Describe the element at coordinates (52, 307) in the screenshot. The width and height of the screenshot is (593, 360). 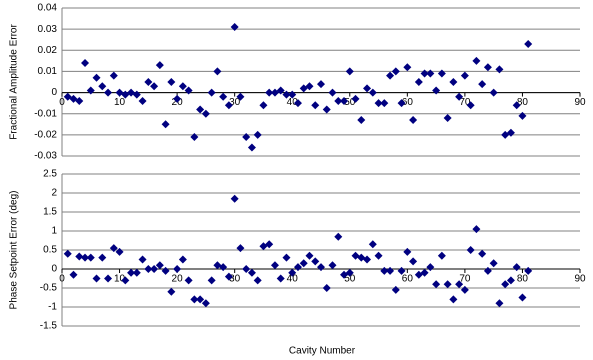
I see `y-tick-label: -1` at that location.